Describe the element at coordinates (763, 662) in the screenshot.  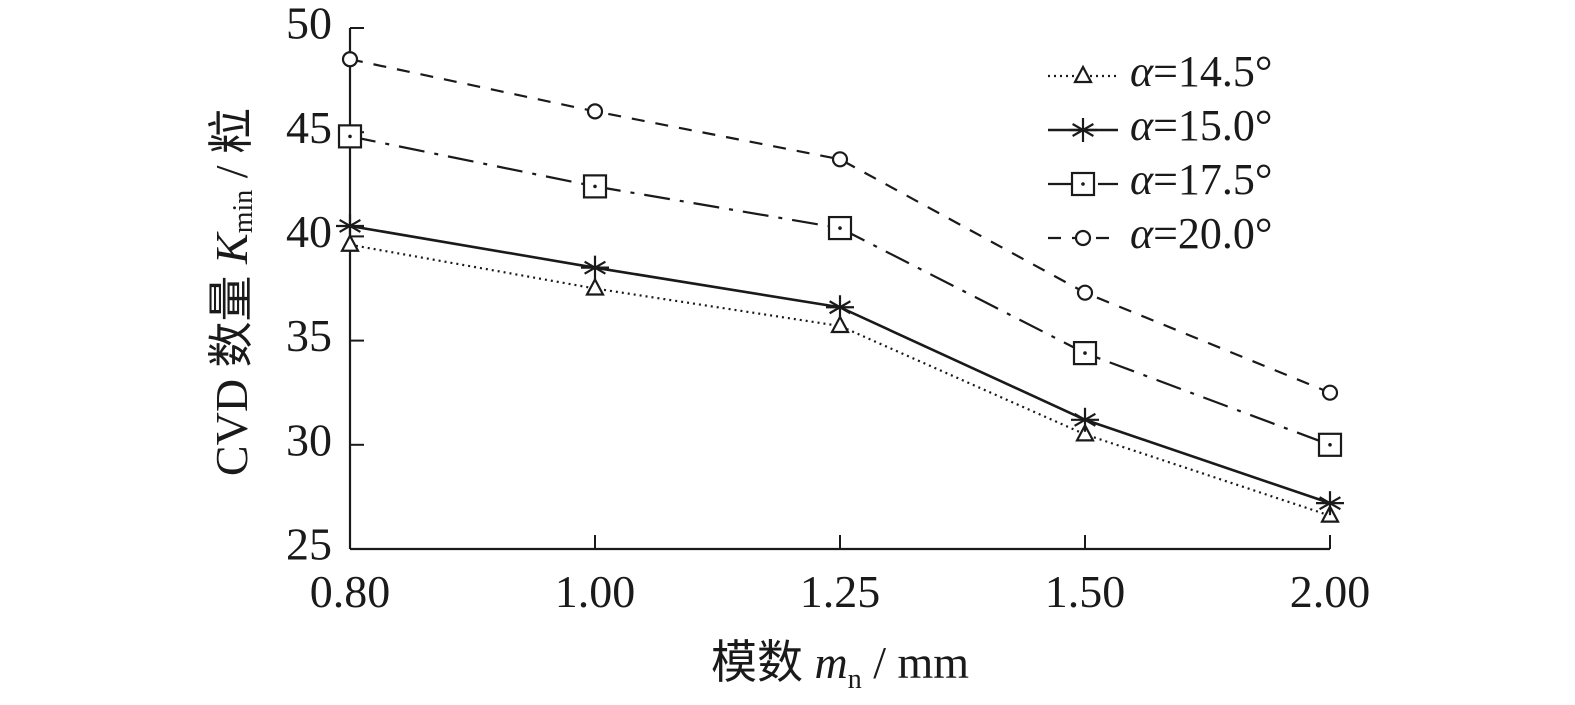
I see `x-axis-title-prefix: 模数` at that location.